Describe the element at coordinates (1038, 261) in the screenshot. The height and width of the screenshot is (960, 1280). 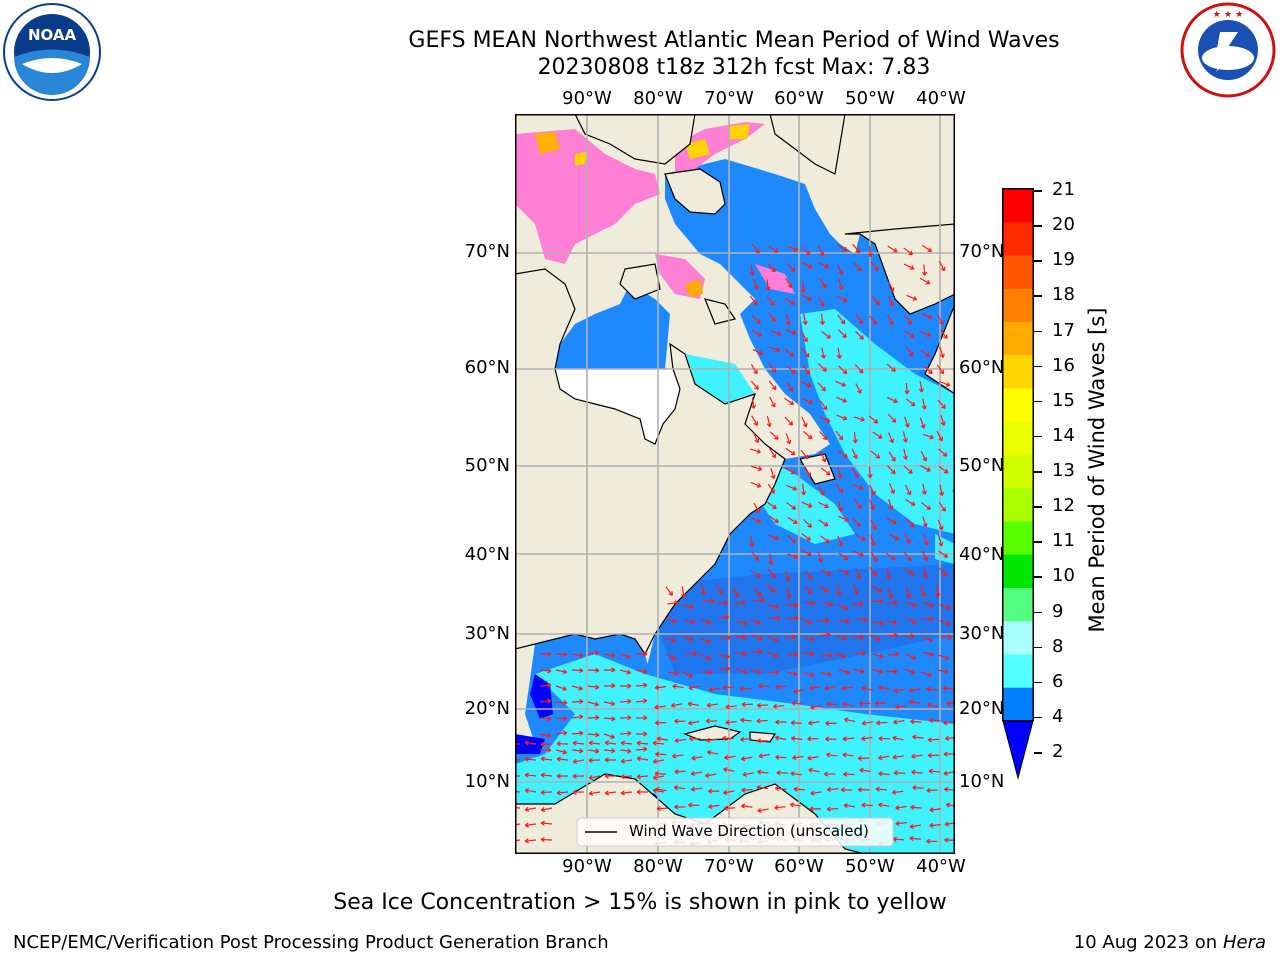
I see `colorbar-tick-mark` at that location.